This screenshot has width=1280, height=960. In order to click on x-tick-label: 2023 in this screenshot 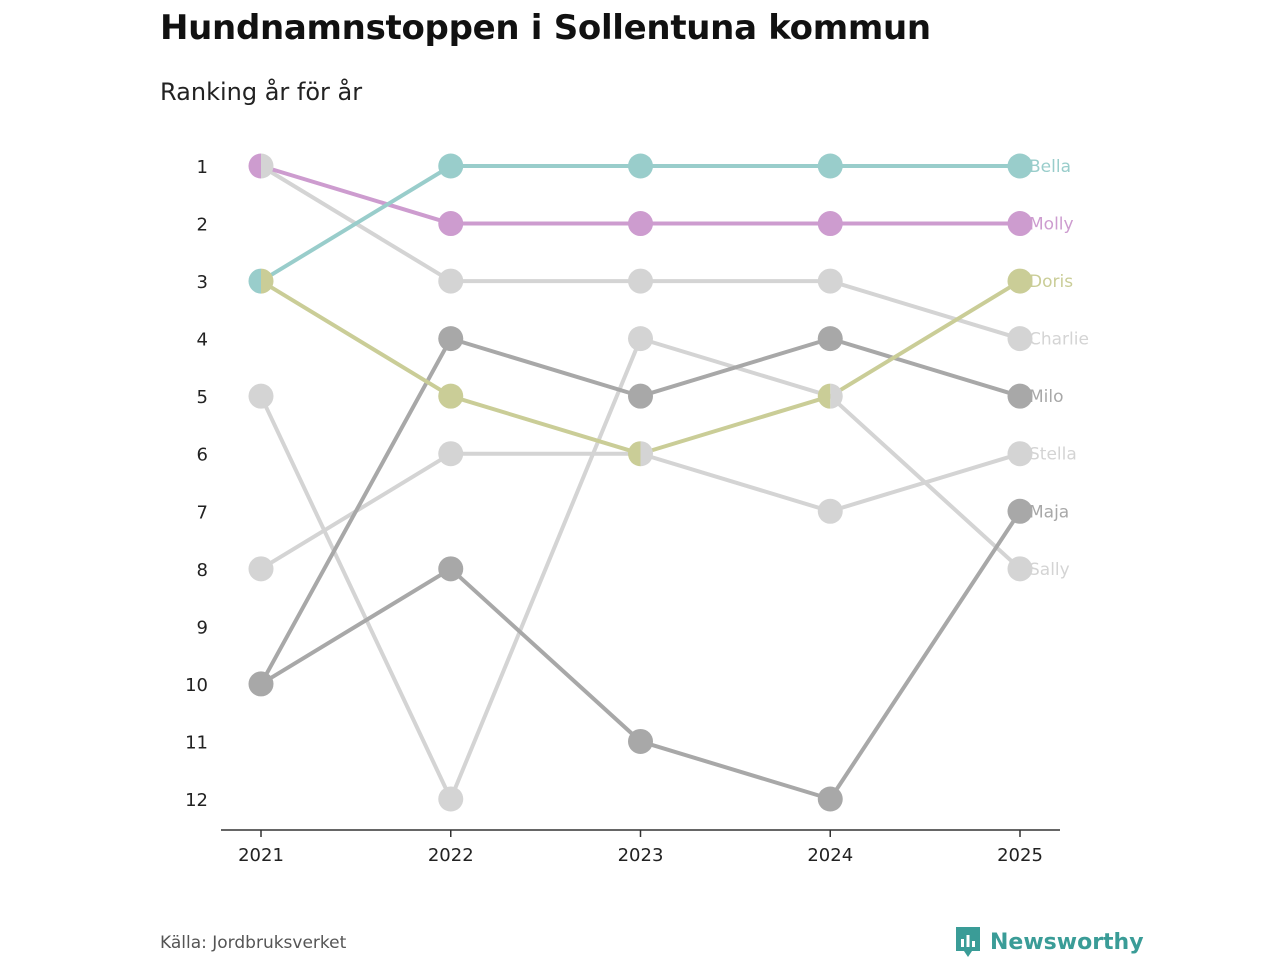, I will do `click(641, 855)`.